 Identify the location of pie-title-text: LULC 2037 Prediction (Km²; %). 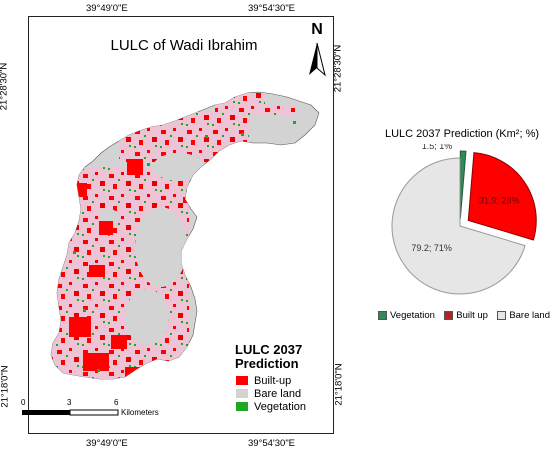
(462, 134).